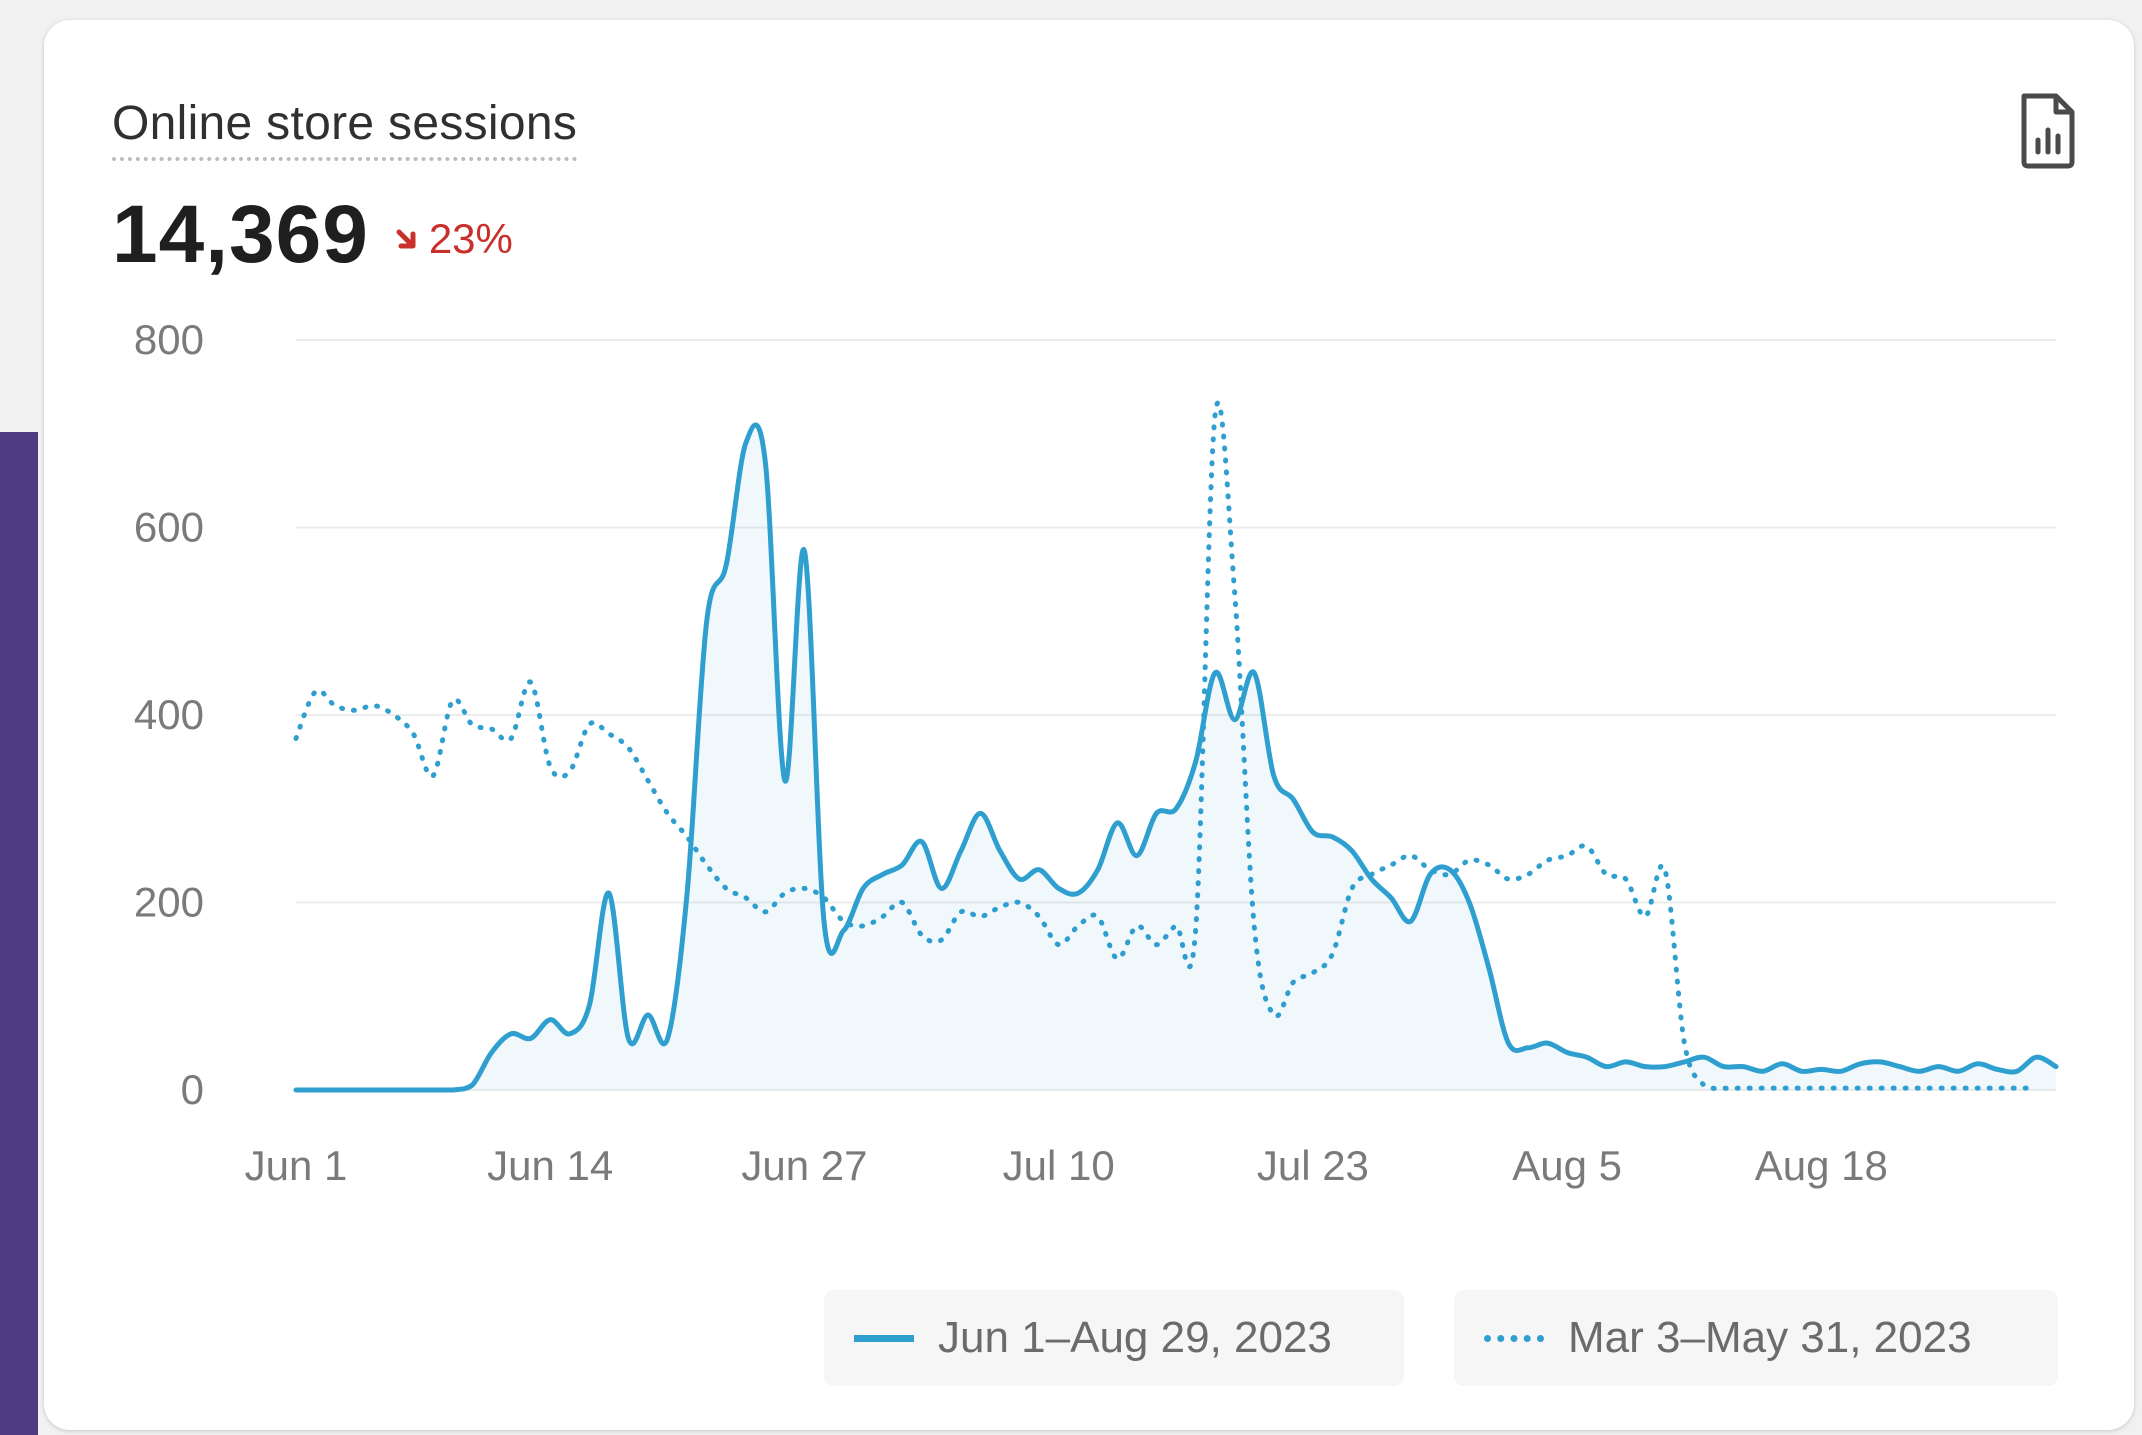 The width and height of the screenshot is (2142, 1435). What do you see at coordinates (1059, 1165) in the screenshot?
I see `x-tick-label: Jul 10` at bounding box center [1059, 1165].